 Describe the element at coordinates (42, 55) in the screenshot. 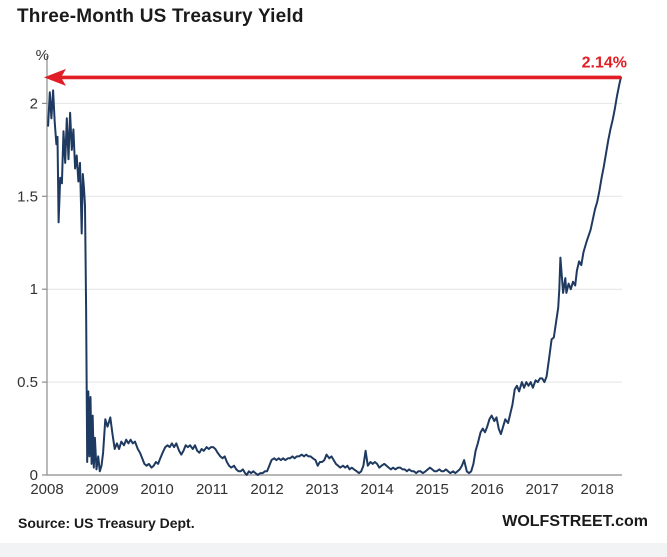

I see `y-axis-unit-label: %` at that location.